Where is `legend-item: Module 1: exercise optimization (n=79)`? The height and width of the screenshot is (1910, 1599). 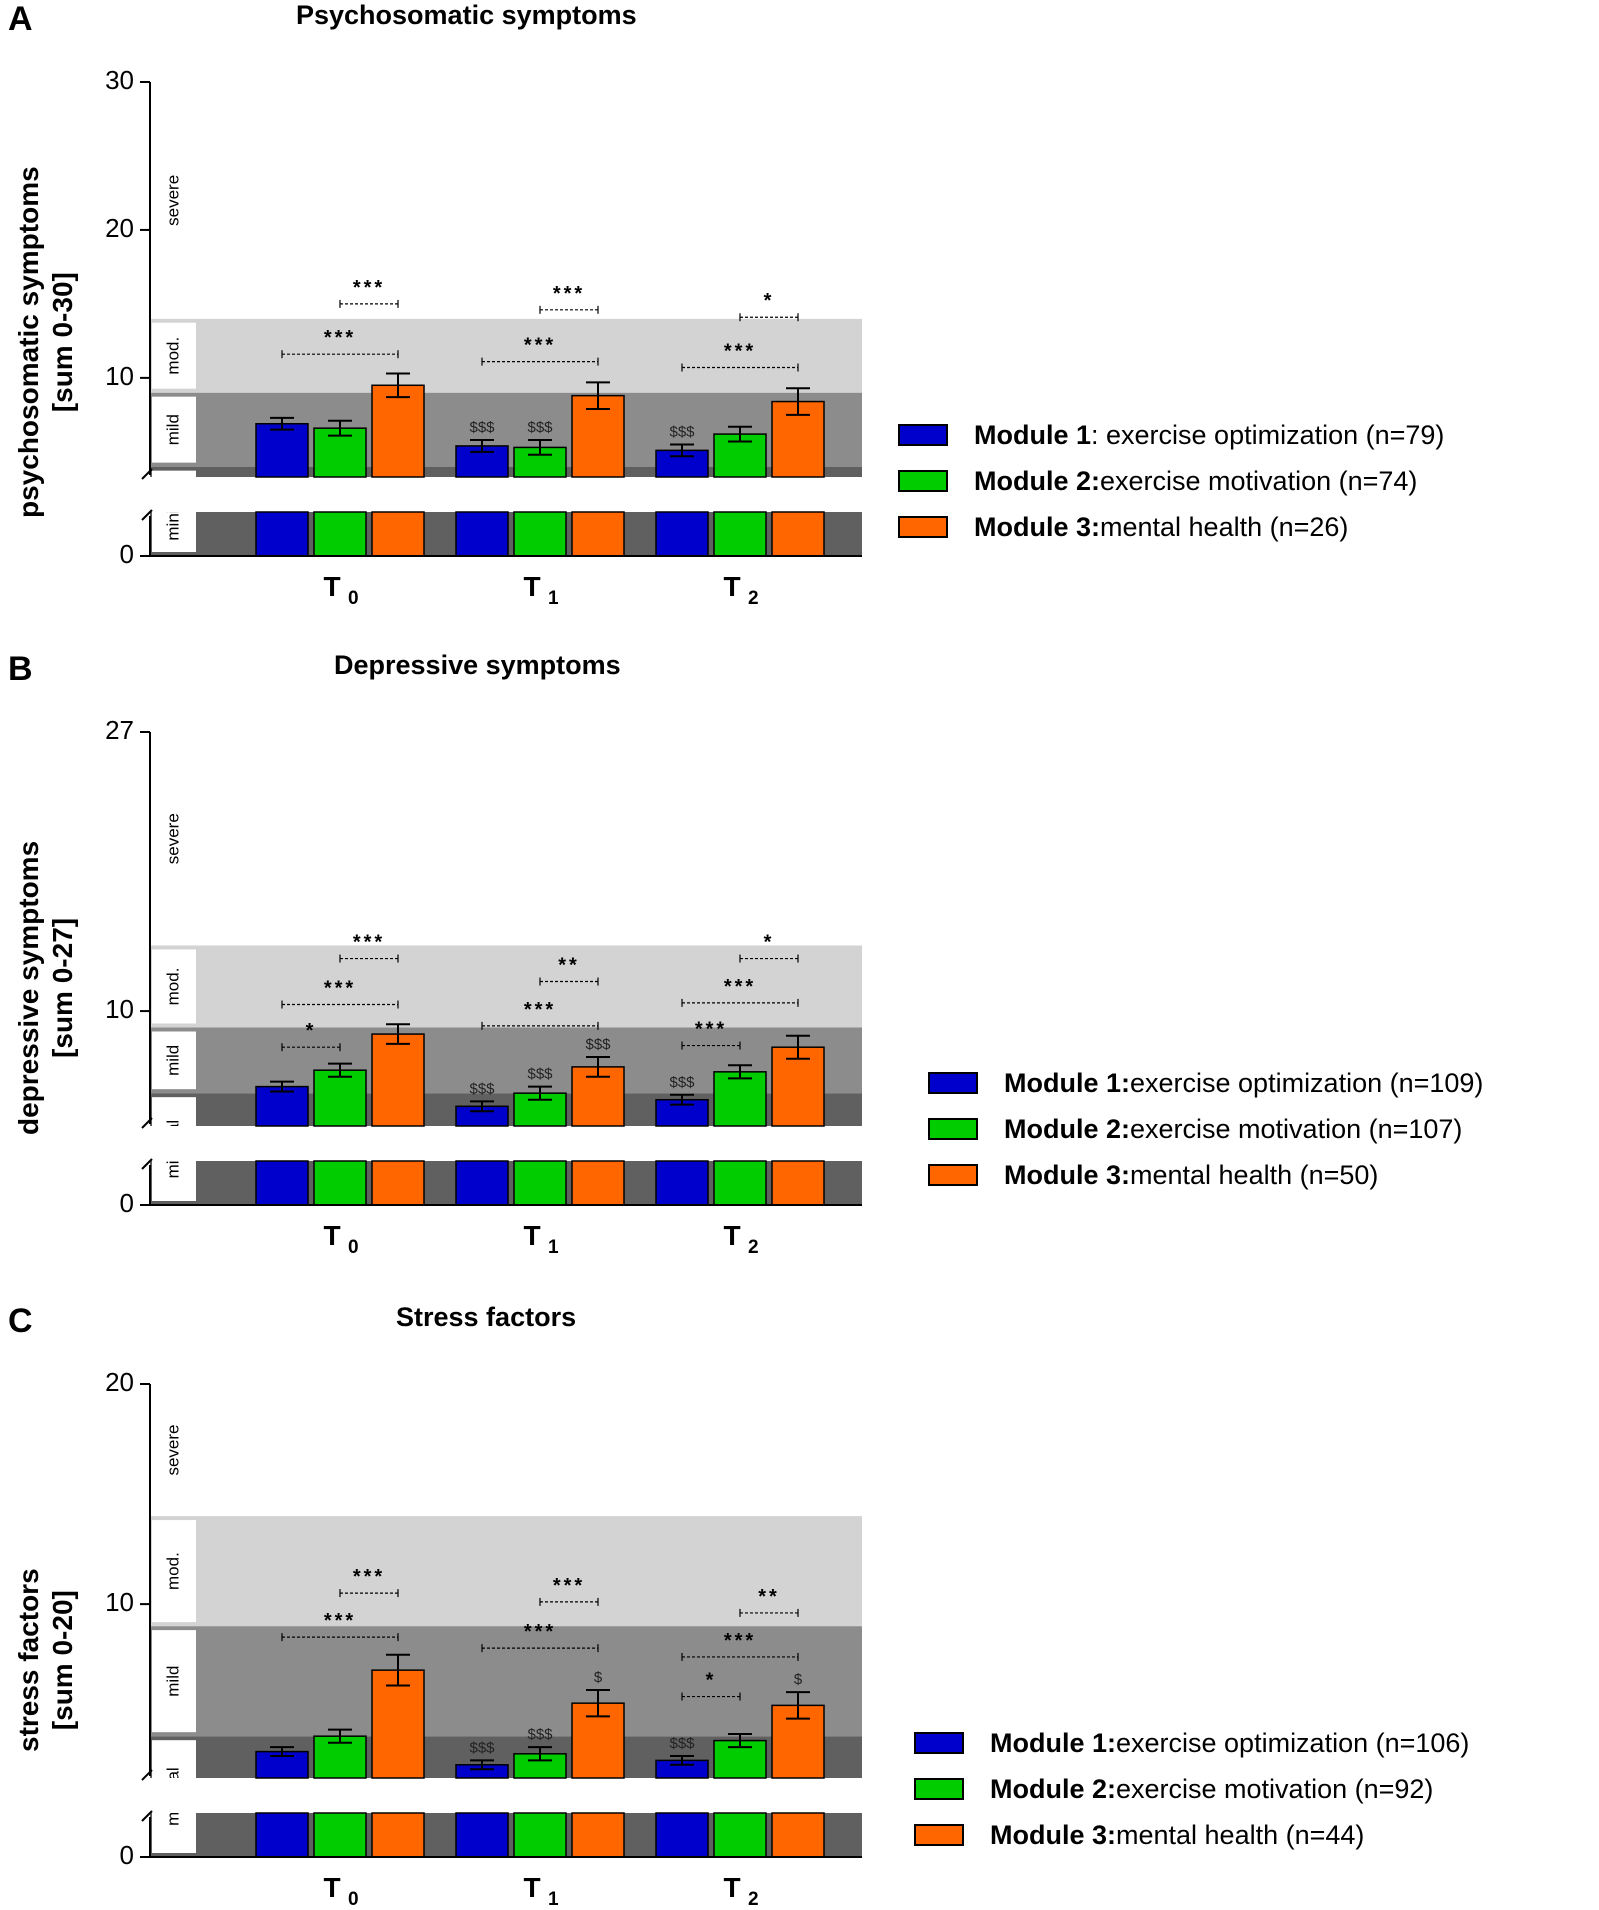 legend-item: Module 1: exercise optimization (n=79) is located at coordinates (1171, 435).